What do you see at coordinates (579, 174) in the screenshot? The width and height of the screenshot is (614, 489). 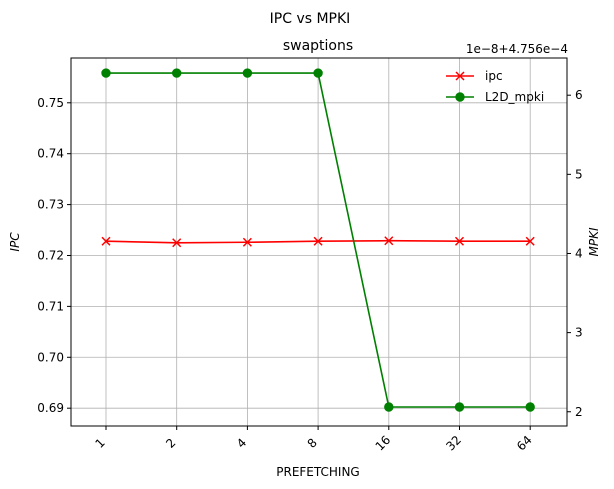 I see `y-right-tick-label: 5` at bounding box center [579, 174].